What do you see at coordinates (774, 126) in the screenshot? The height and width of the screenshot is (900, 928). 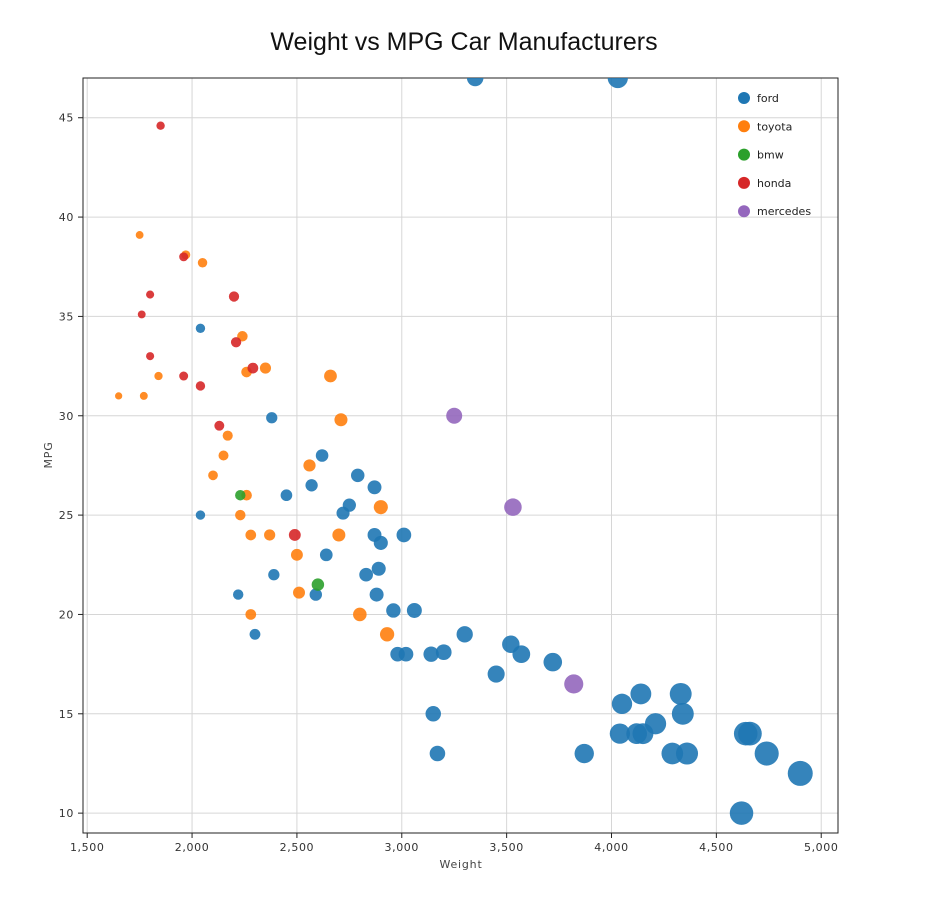 I see `legend-label-toyota: toyota` at bounding box center [774, 126].